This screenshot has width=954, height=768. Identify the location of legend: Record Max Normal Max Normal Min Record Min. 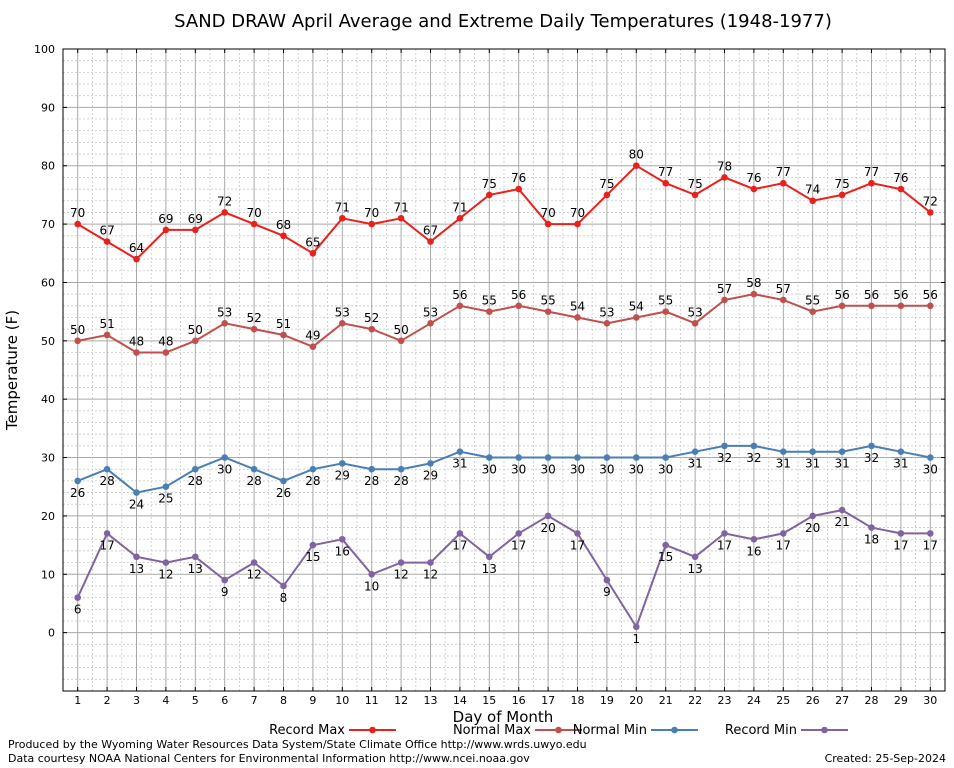
(558, 730).